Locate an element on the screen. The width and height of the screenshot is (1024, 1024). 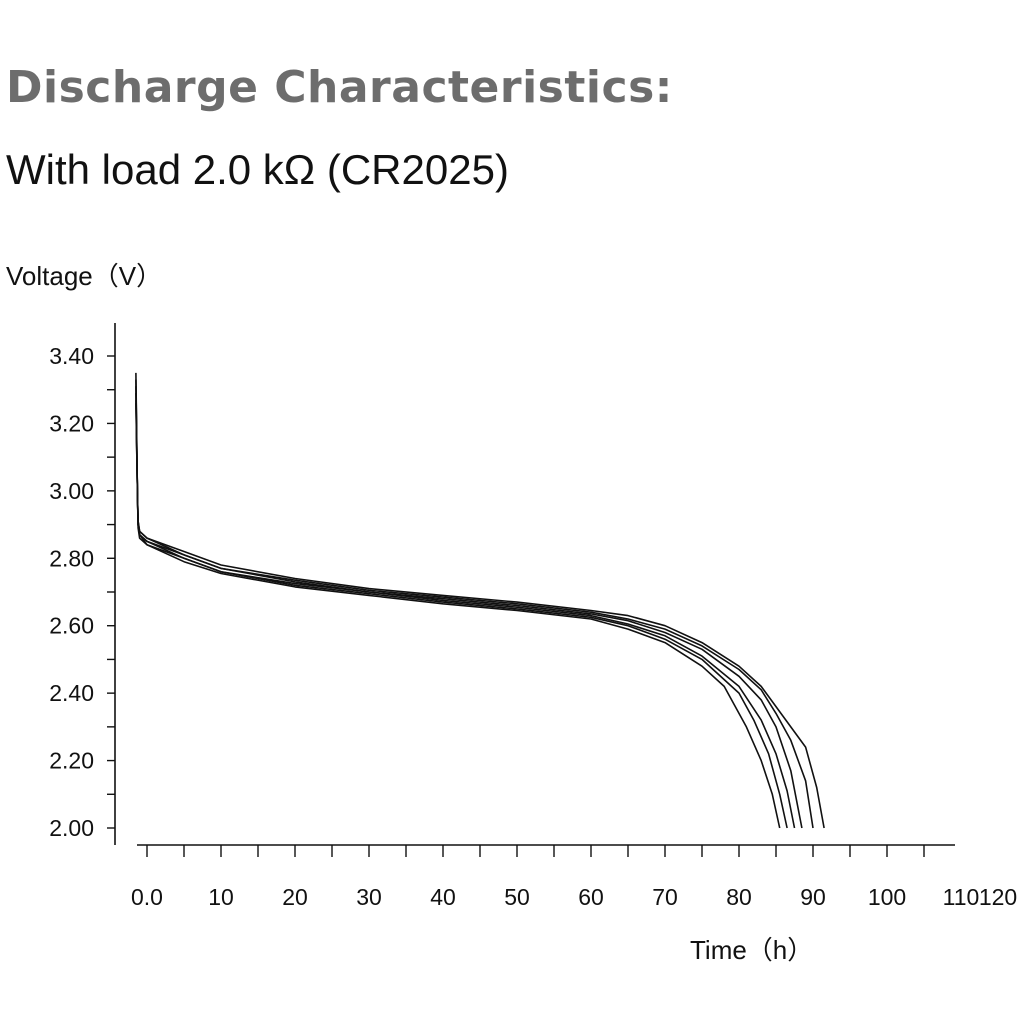
y-tick-label: 2.20 is located at coordinates (71, 761).